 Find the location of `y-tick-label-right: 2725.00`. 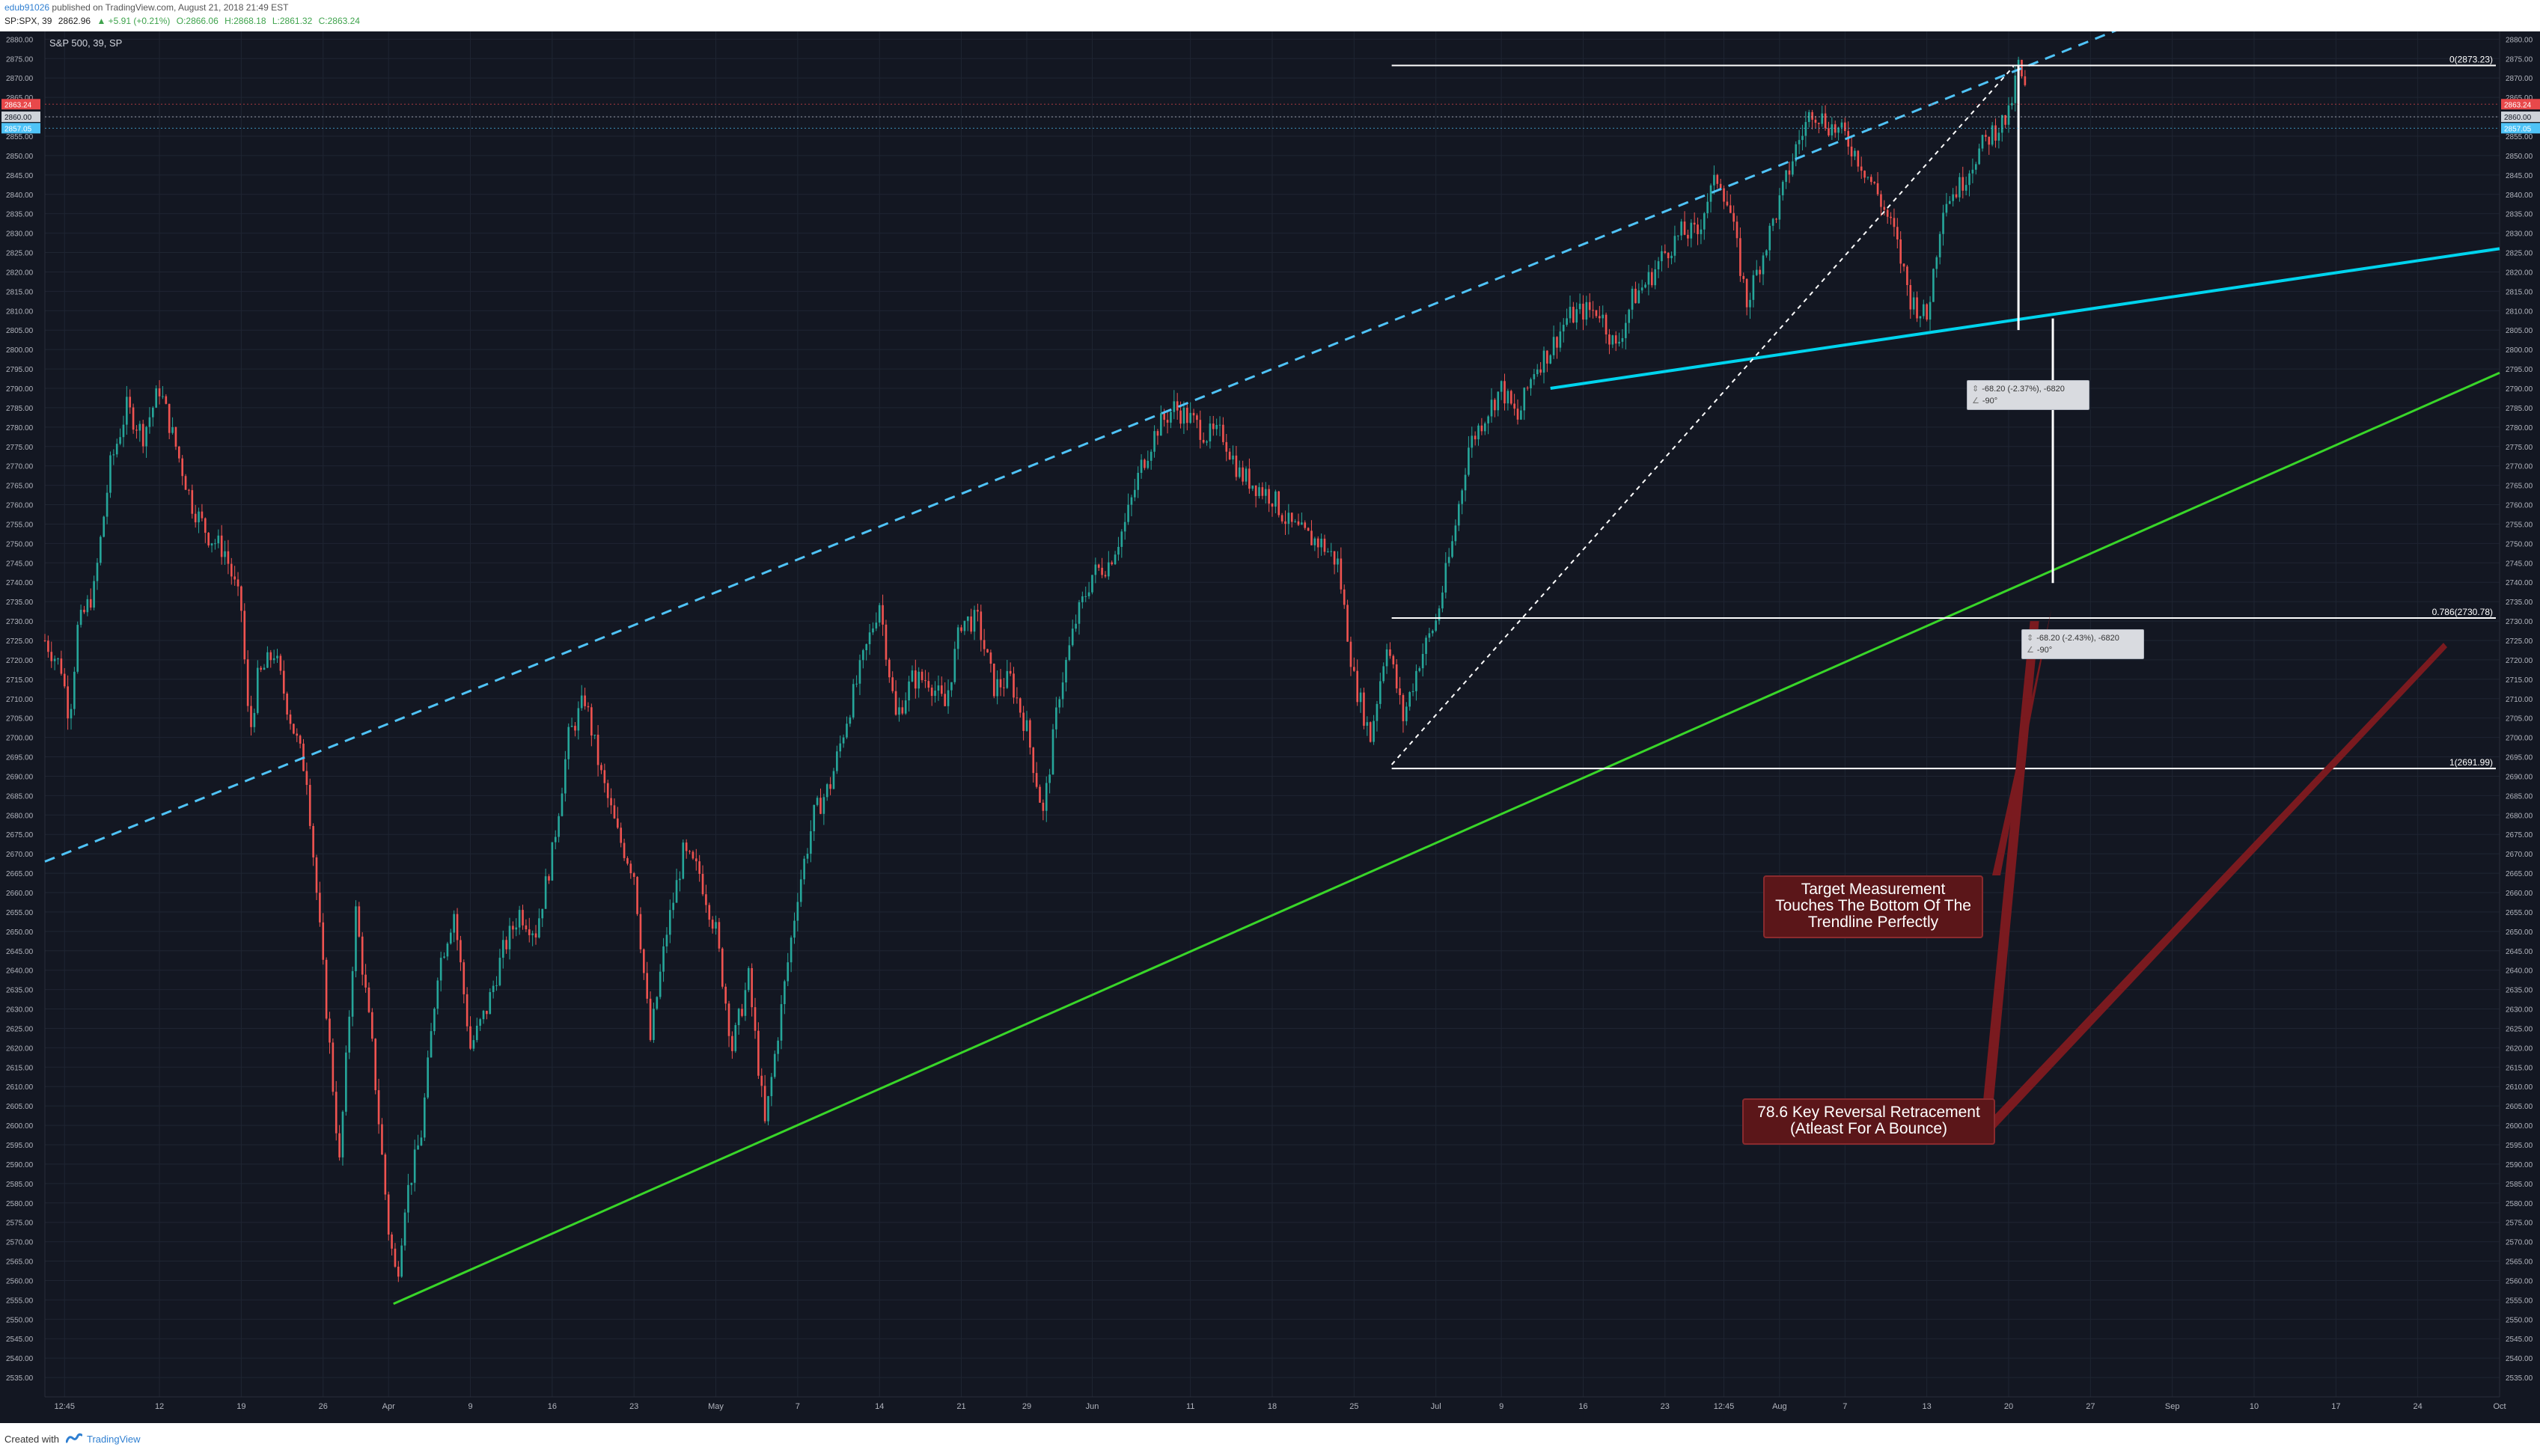

y-tick-label-right: 2725.00 is located at coordinates (2519, 641).